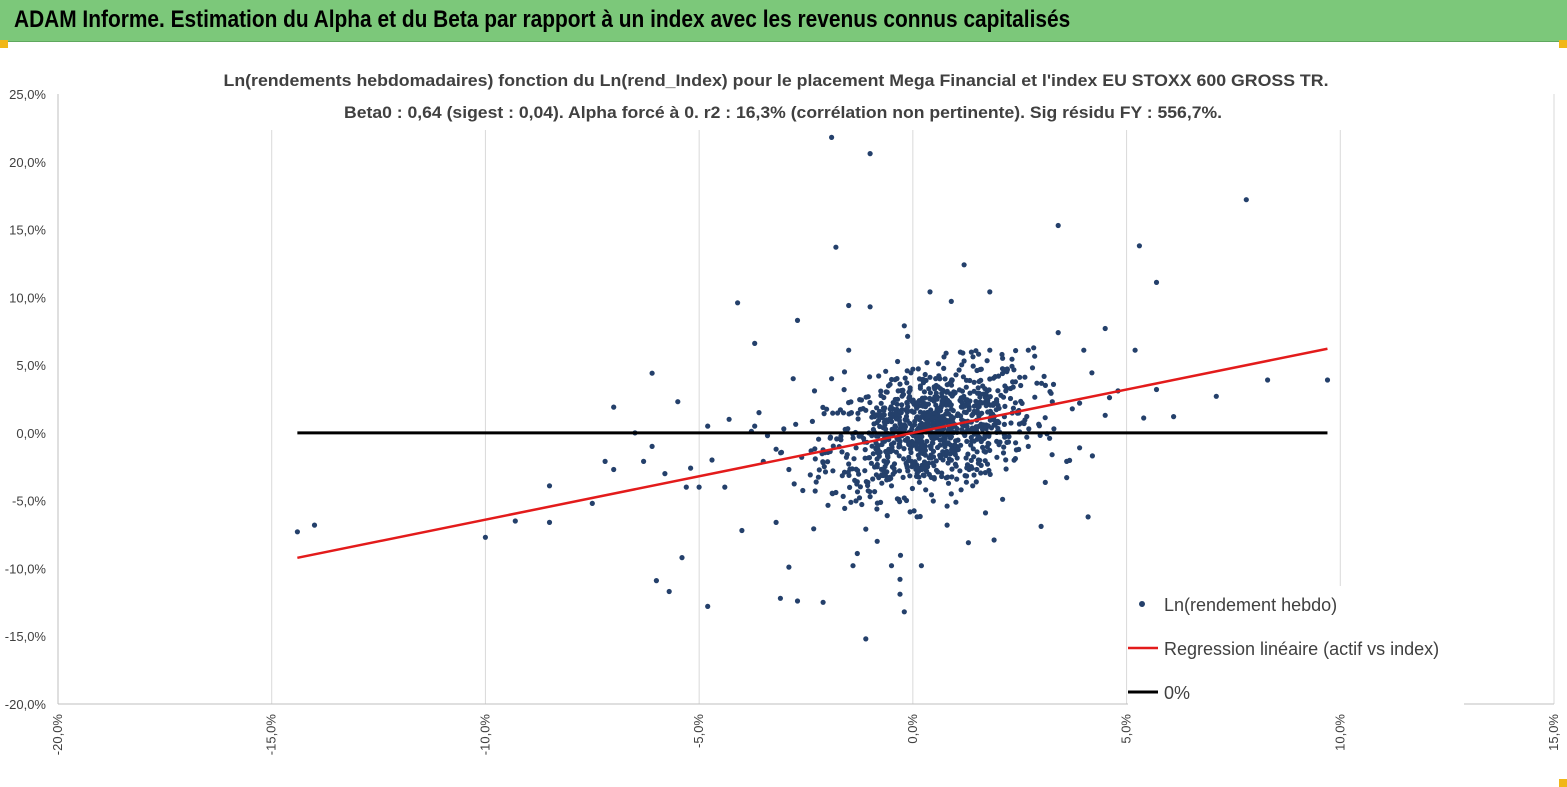  What do you see at coordinates (27, 230) in the screenshot?
I see `y-tick-label: 15,0%` at bounding box center [27, 230].